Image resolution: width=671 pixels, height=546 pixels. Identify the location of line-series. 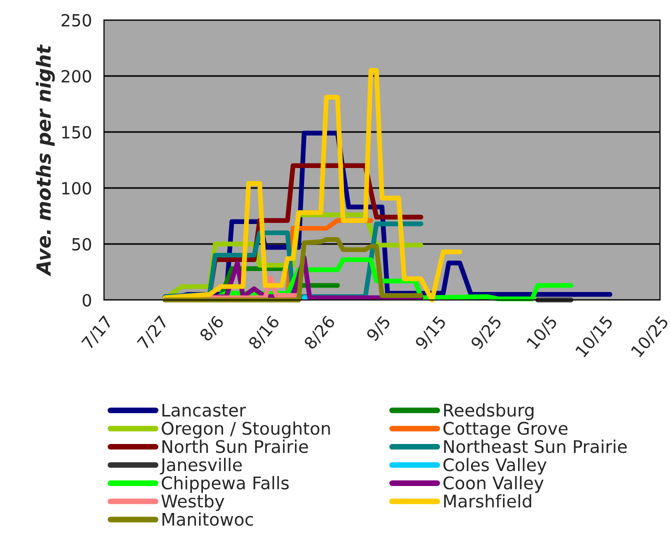
(293, 269).